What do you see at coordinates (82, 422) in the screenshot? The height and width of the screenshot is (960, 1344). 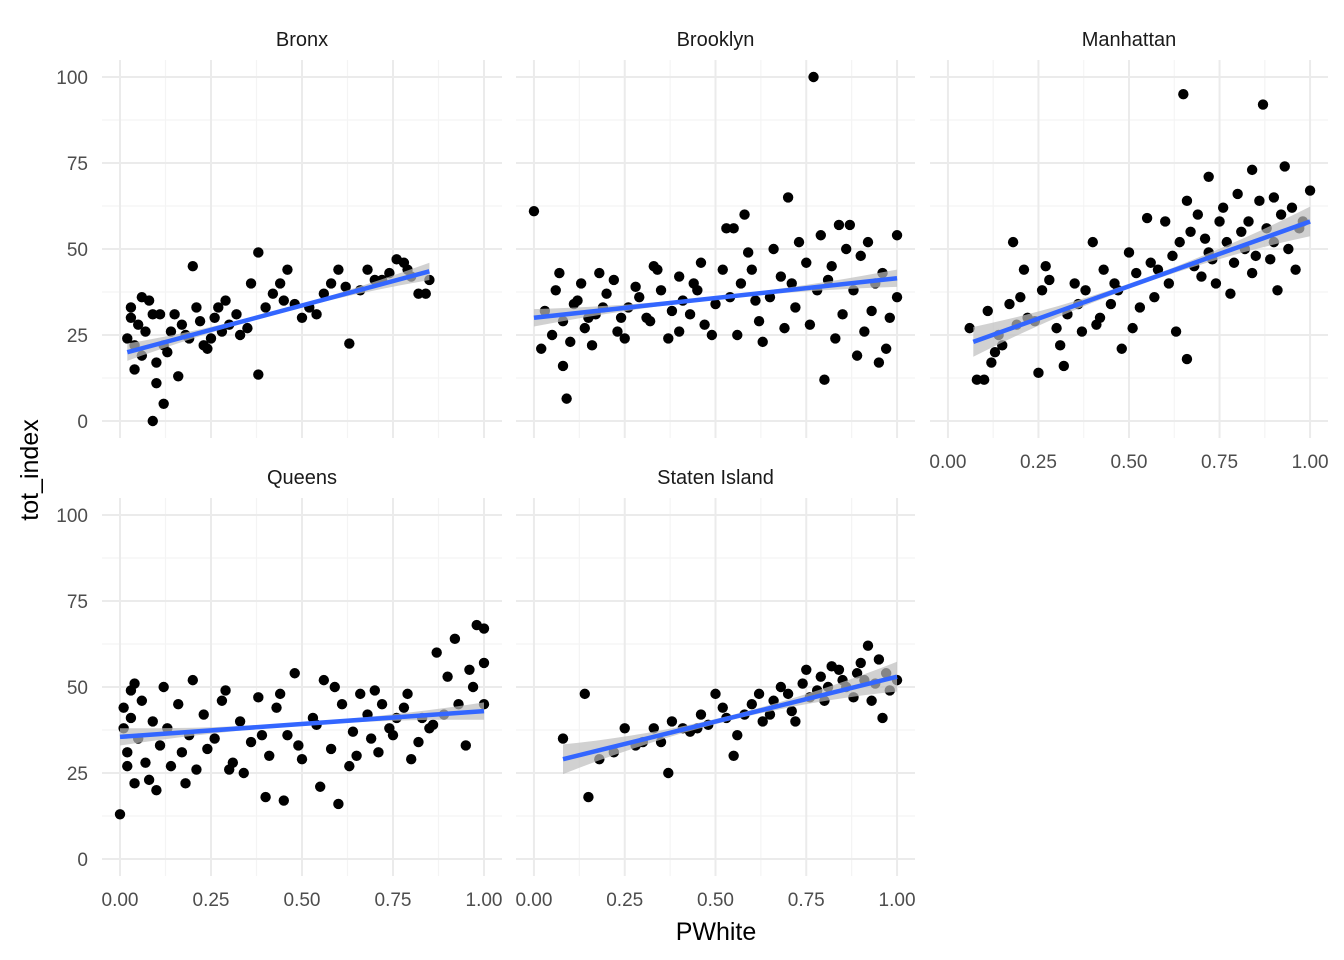 I see `y-tick-label: 0` at bounding box center [82, 422].